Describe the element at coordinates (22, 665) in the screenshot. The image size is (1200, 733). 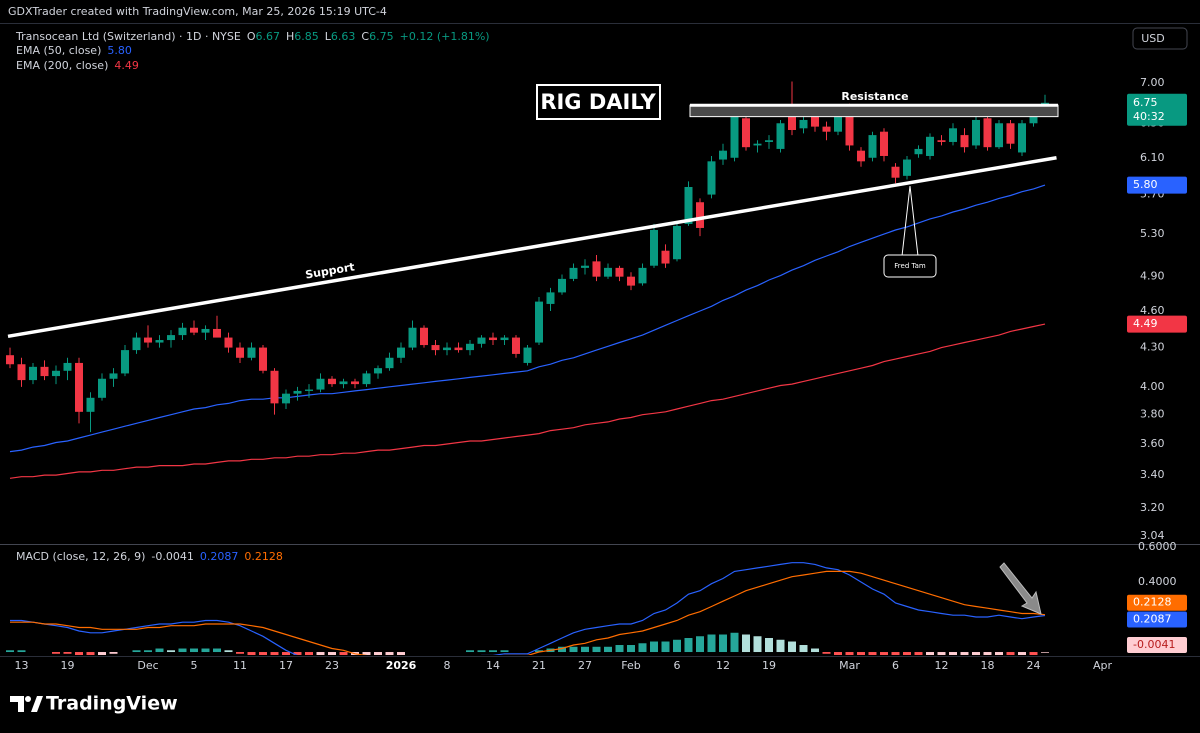
I see `x-tick-label: 13` at that location.